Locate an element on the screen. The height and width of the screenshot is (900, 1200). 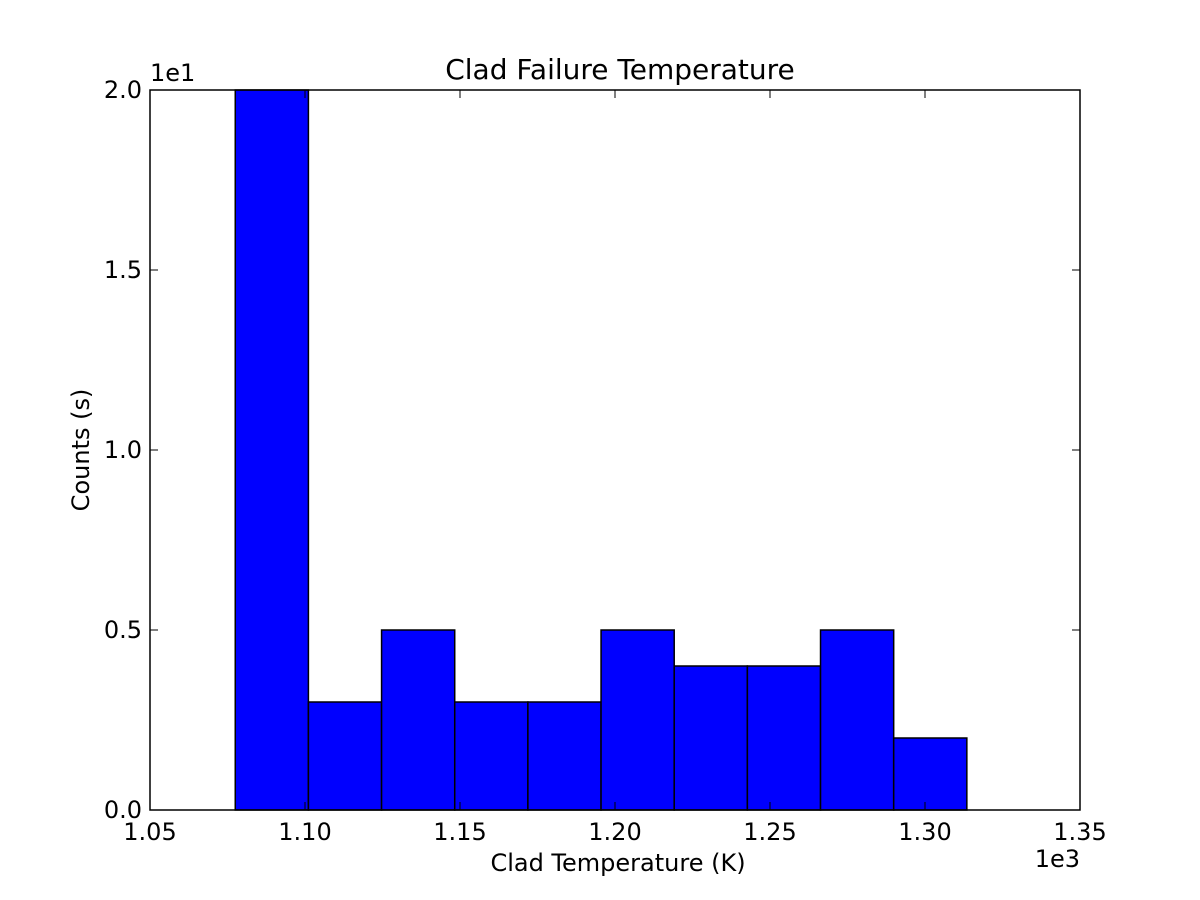
x-tick-label: 1.20 is located at coordinates (614, 832).